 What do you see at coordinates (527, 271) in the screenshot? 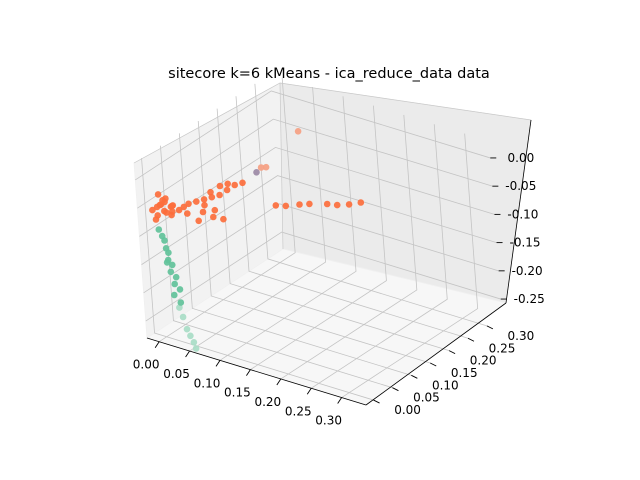
I see `z-tick-label: -0.20` at bounding box center [527, 271].